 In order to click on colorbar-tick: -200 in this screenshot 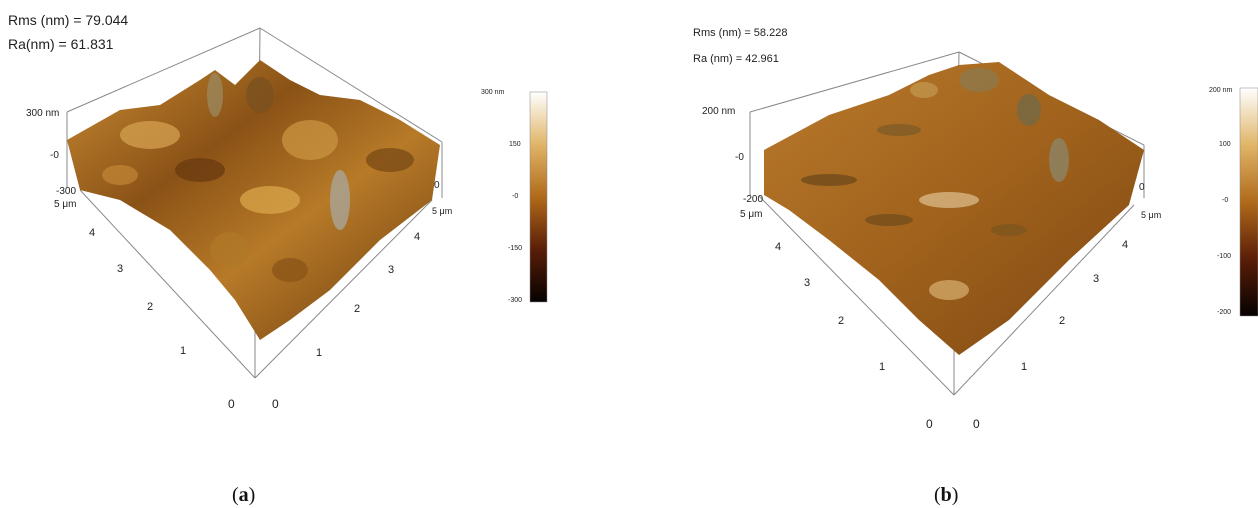, I will do `click(1224, 312)`.